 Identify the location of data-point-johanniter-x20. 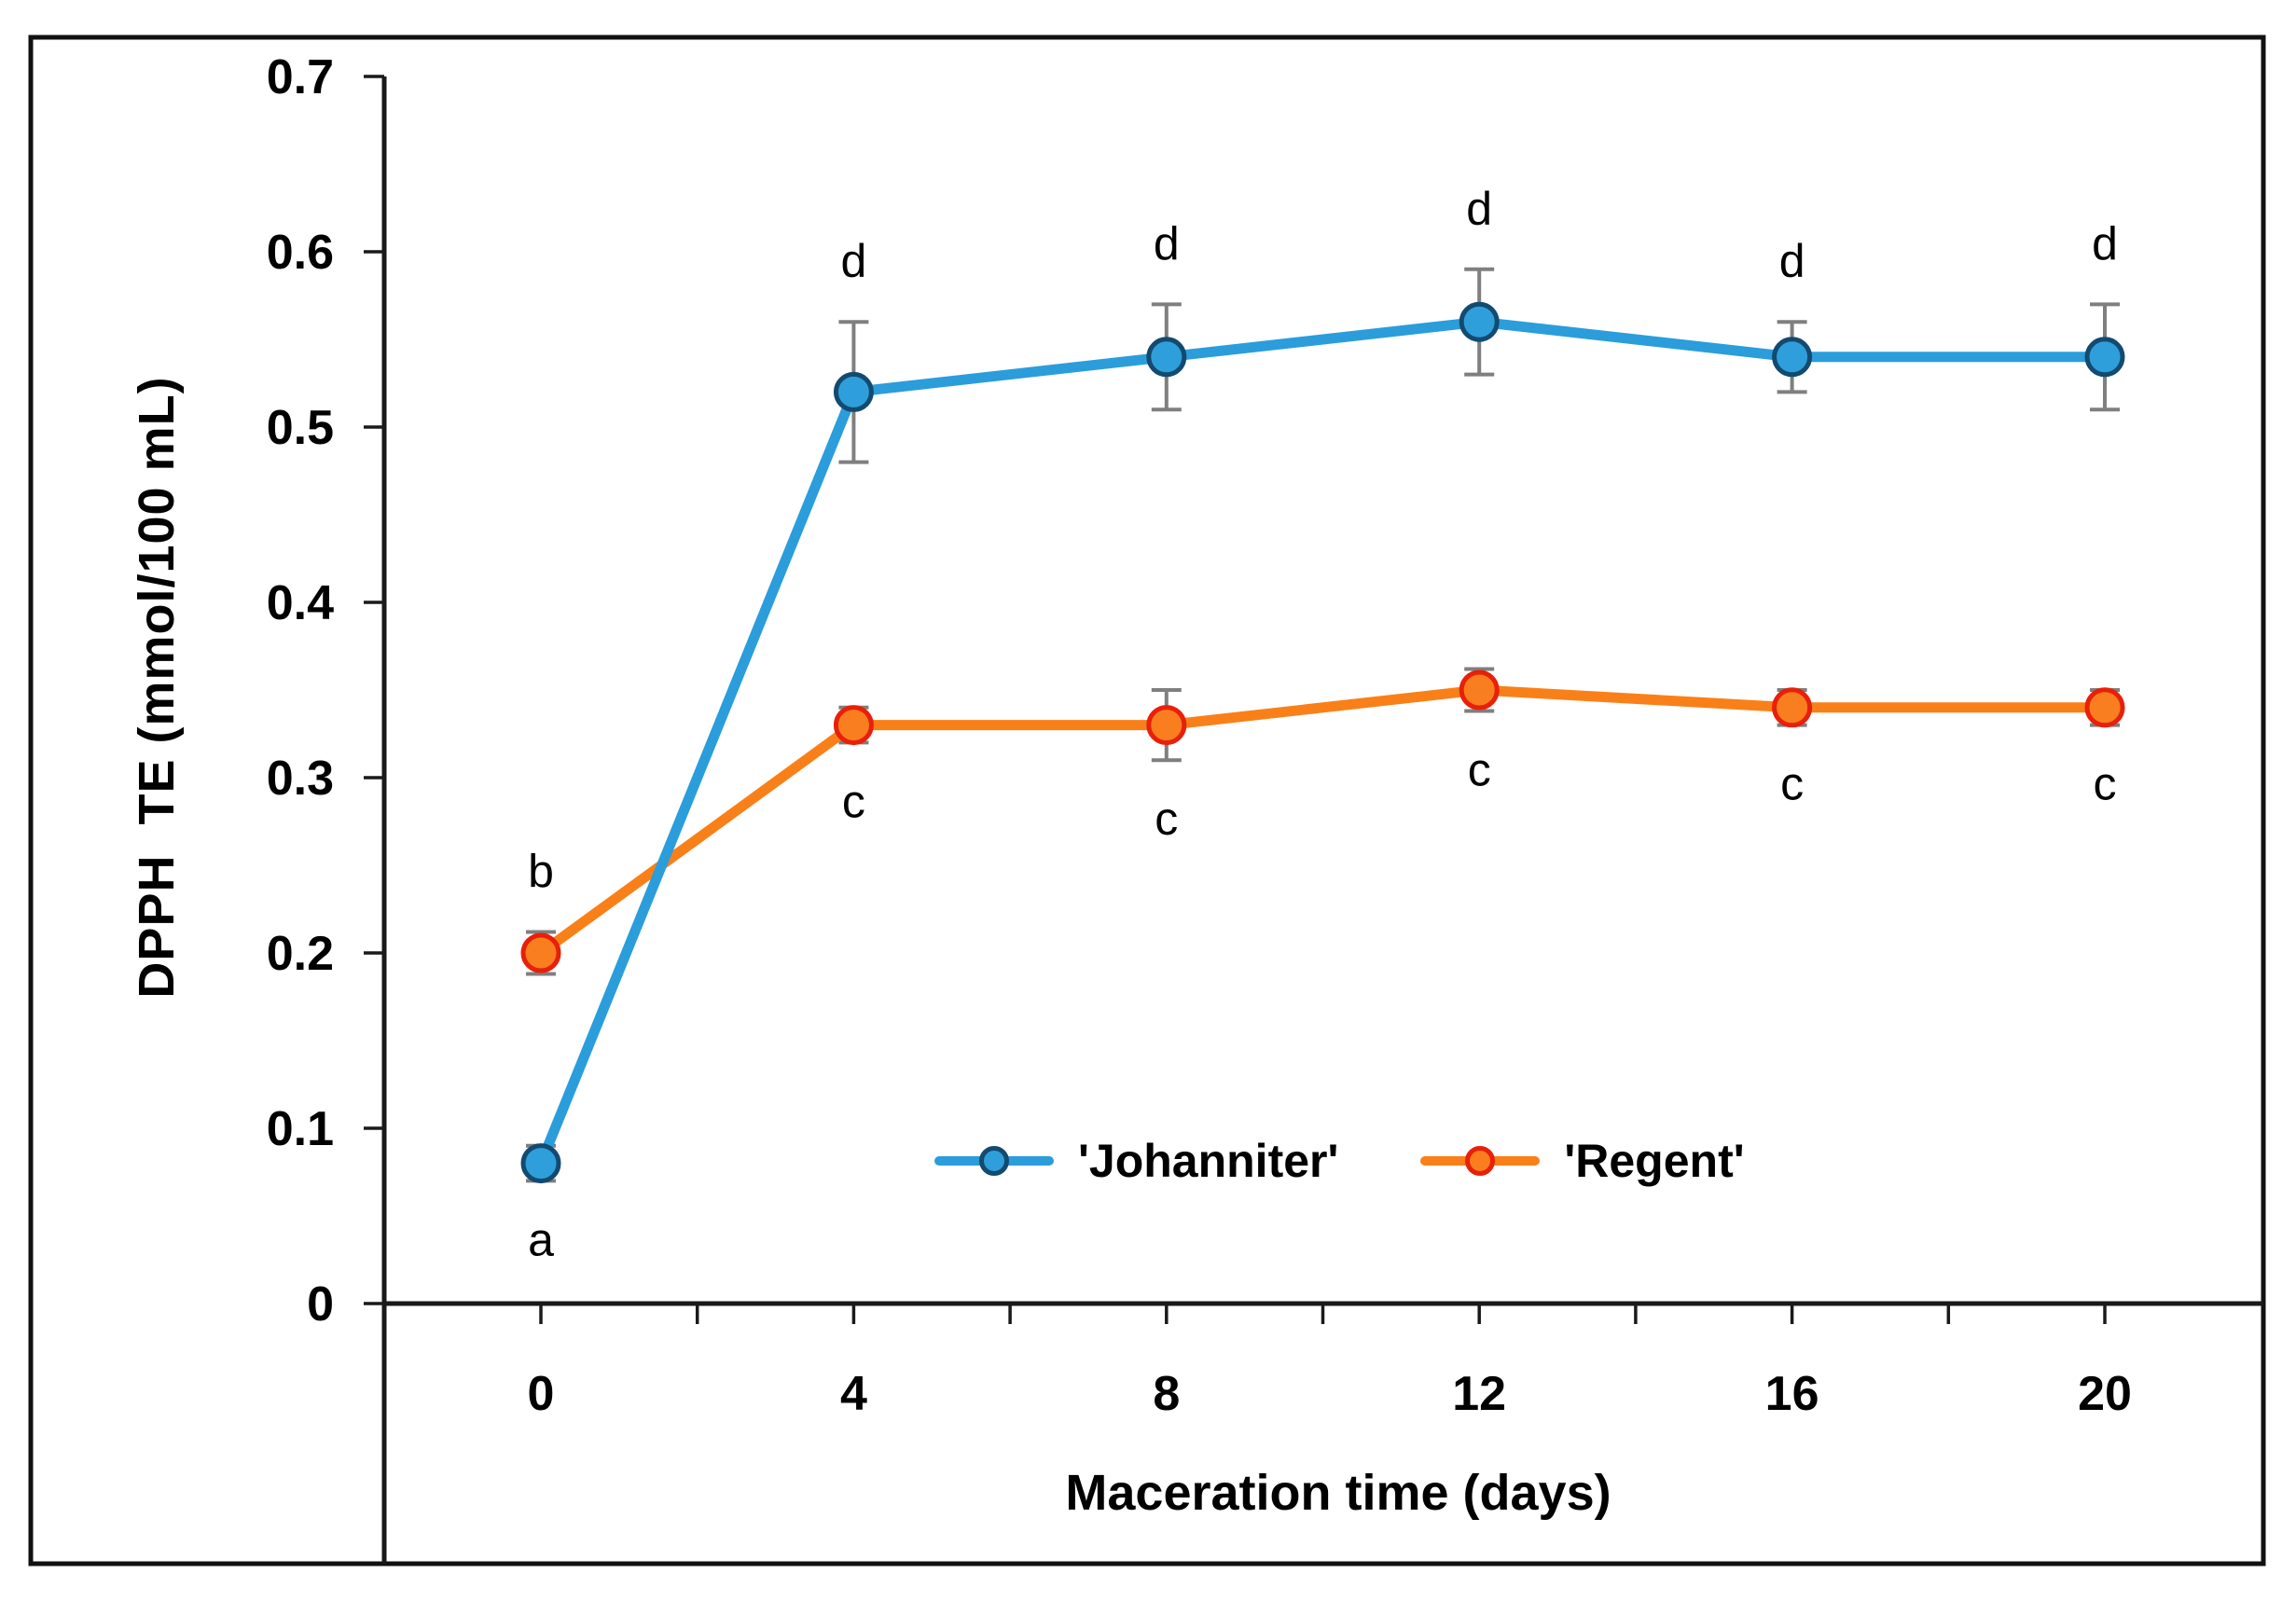
(2104, 357).